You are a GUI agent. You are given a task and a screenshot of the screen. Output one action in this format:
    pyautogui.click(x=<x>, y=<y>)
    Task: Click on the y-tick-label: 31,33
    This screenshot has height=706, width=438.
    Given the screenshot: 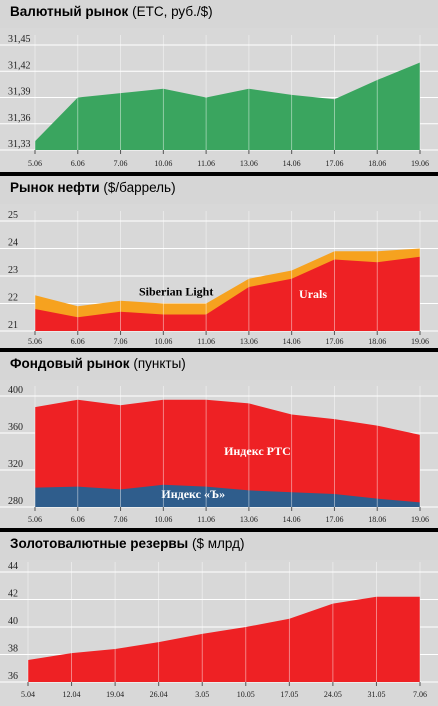 What is the action you would take?
    pyautogui.click(x=19, y=144)
    